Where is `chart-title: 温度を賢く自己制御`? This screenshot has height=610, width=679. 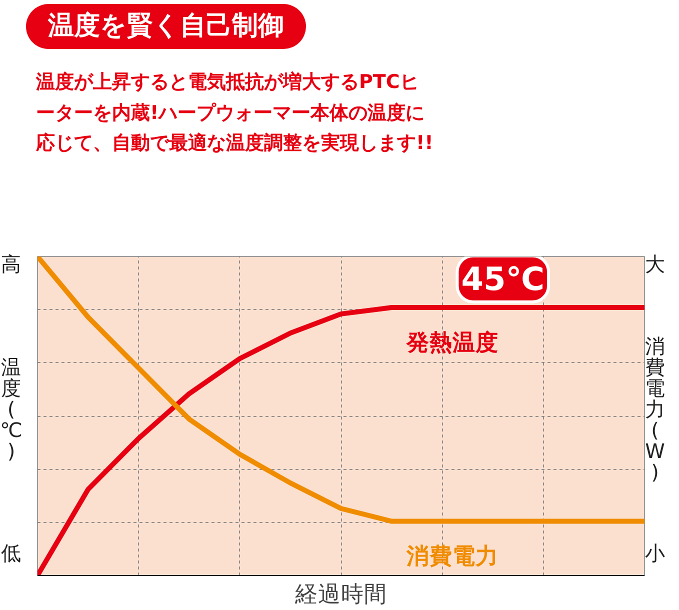 chart-title: 温度を賢く自己制御 is located at coordinates (166, 27).